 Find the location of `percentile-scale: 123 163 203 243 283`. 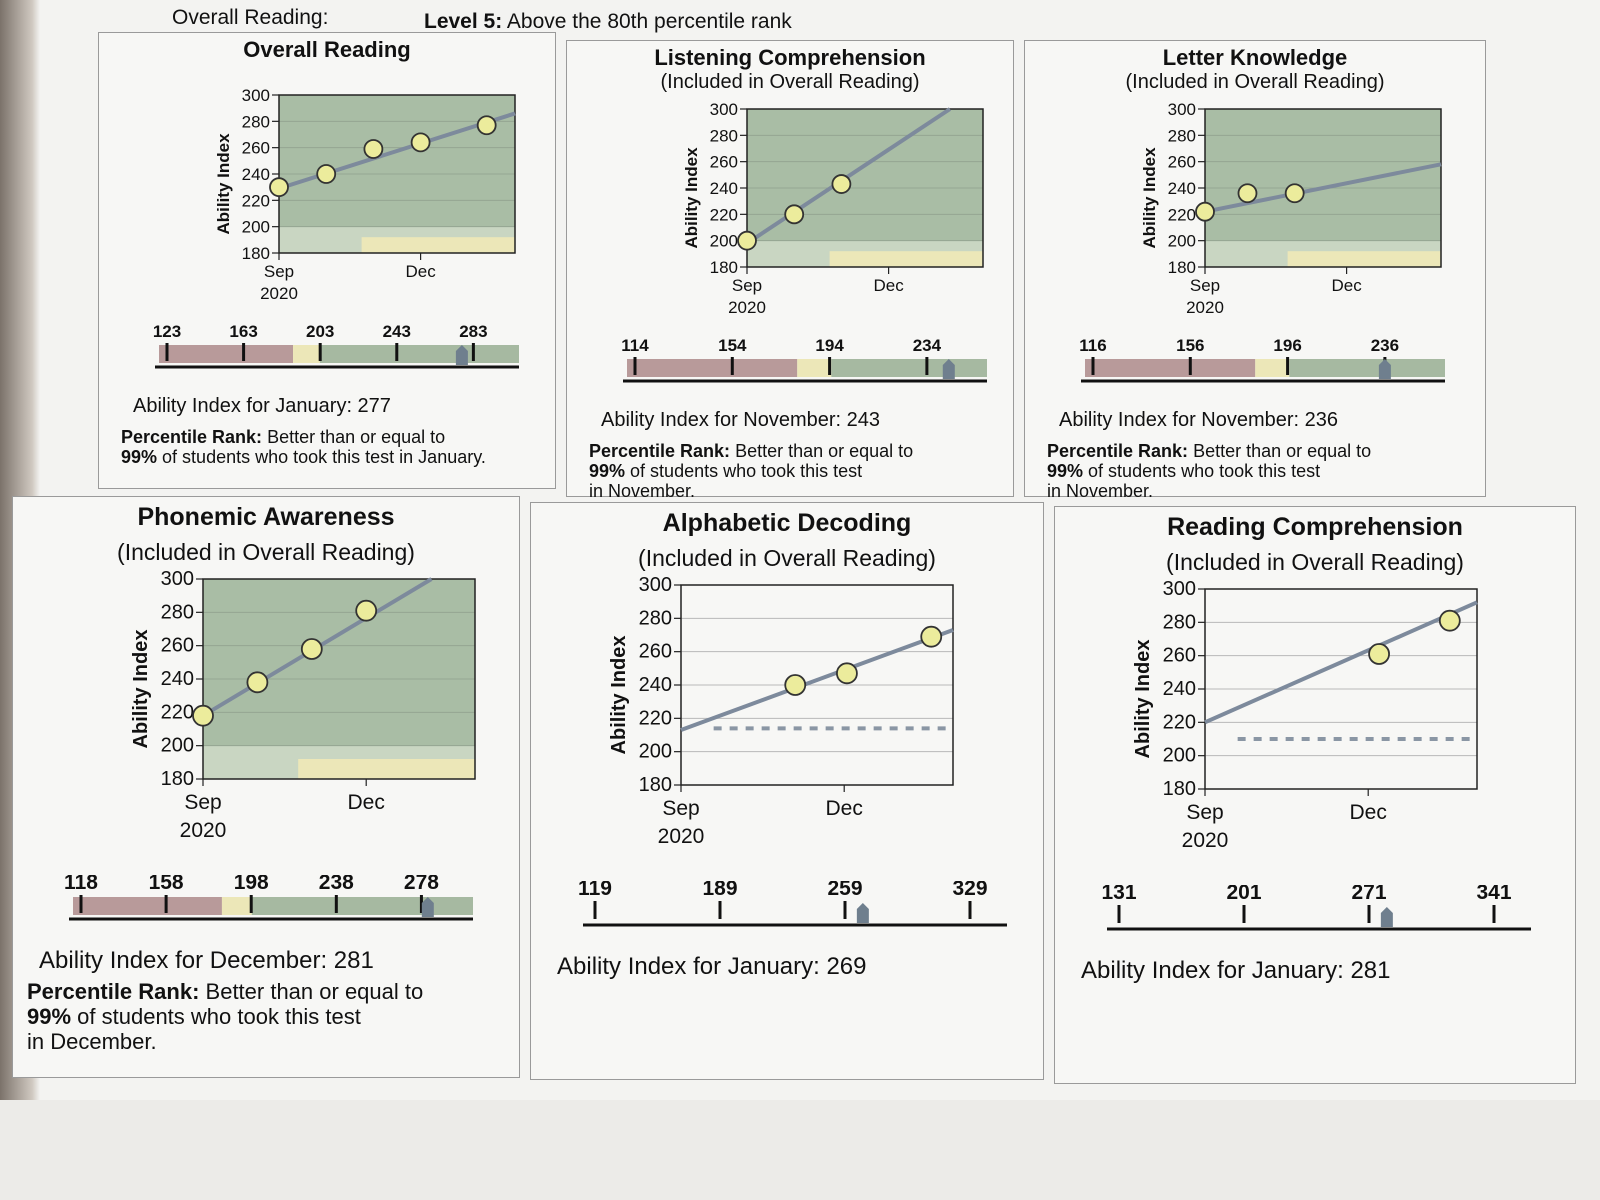

percentile-scale: 123 163 203 243 283 is located at coordinates (336, 346).